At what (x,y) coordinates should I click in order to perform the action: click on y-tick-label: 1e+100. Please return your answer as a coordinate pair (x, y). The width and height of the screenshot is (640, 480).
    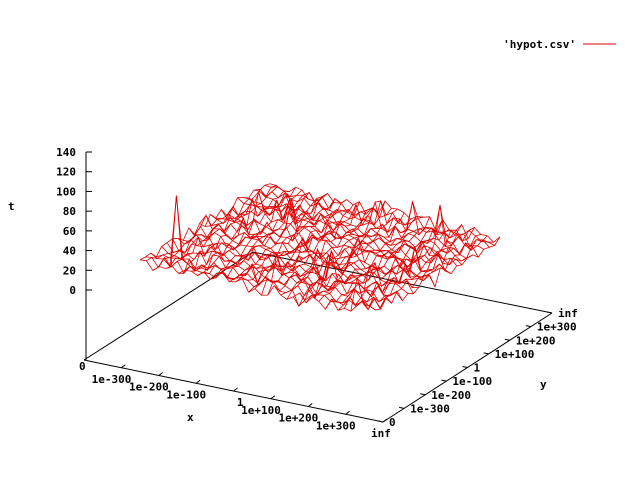
    Looking at the image, I should click on (515, 354).